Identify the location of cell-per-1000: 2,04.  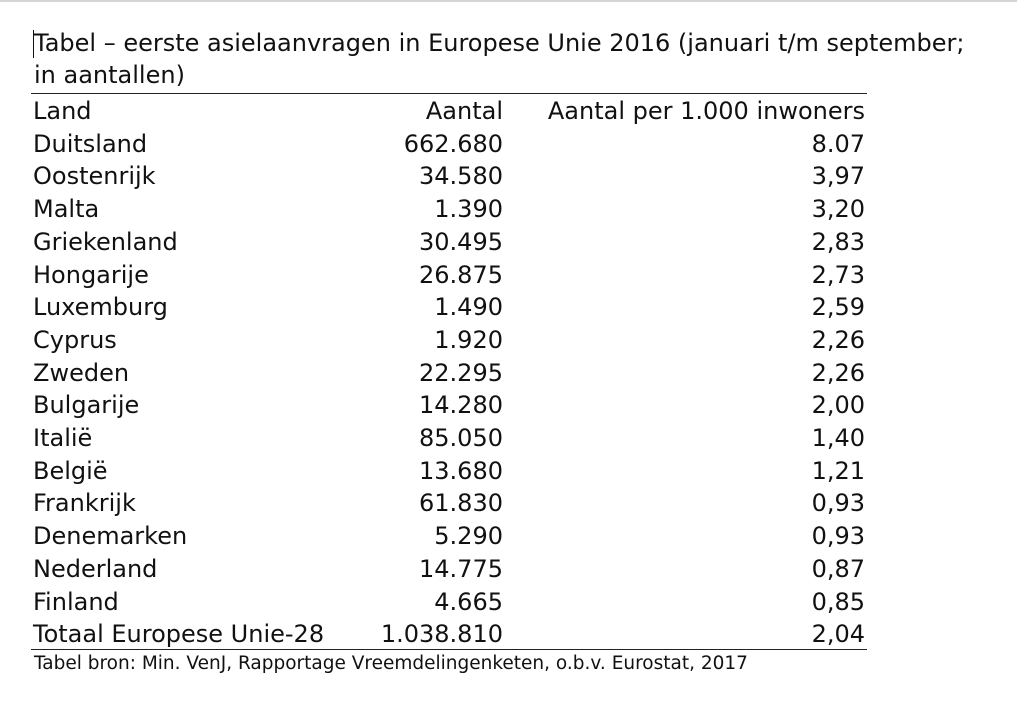
(838, 634).